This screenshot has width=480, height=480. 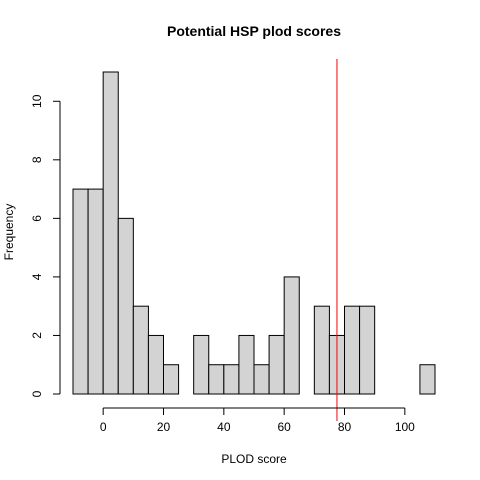 What do you see at coordinates (37, 276) in the screenshot?
I see `y-tick-label: 4` at bounding box center [37, 276].